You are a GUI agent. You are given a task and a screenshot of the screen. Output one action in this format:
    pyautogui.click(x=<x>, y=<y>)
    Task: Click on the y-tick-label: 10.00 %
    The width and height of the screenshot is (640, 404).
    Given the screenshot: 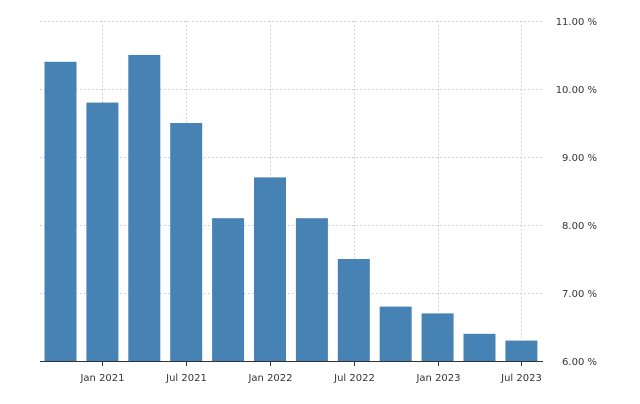 What is the action you would take?
    pyautogui.click(x=576, y=90)
    